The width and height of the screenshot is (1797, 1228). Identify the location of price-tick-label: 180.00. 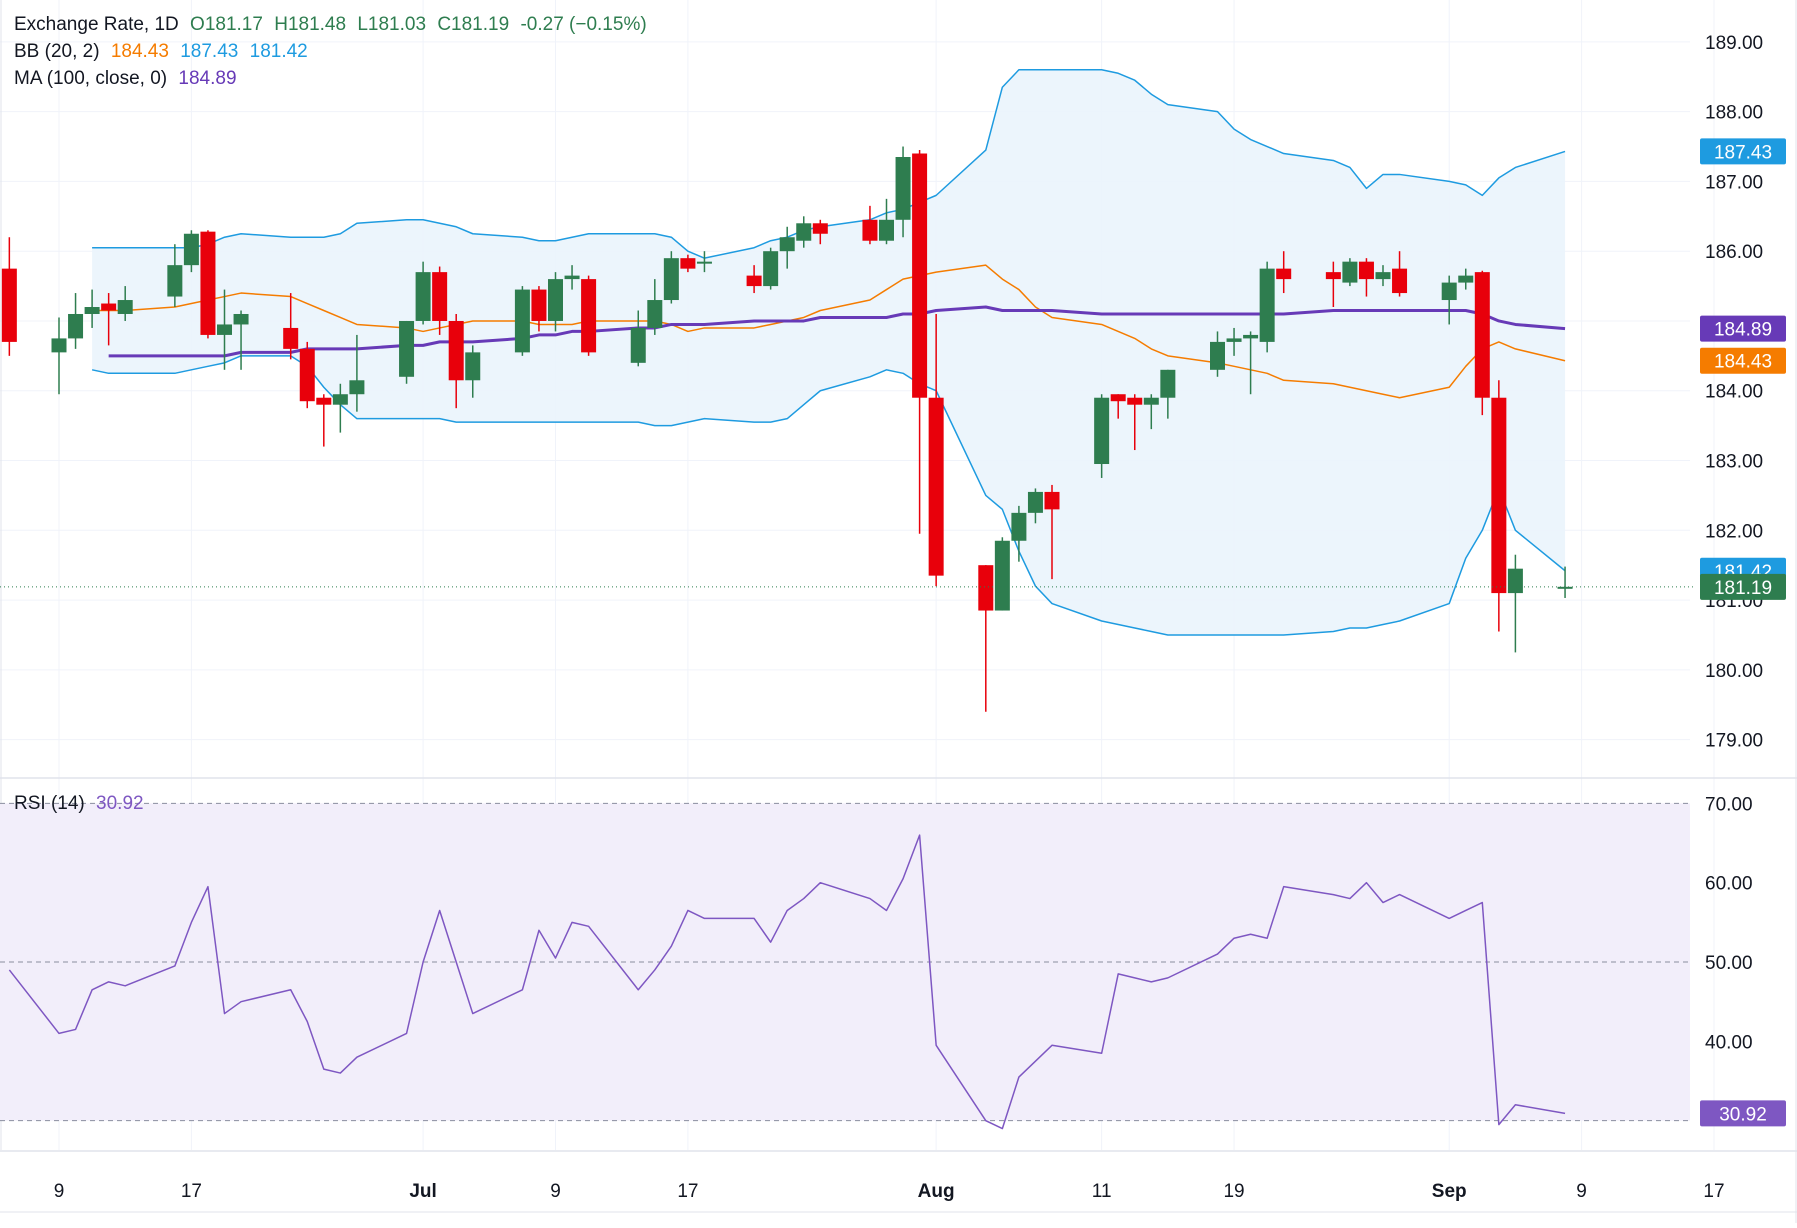
(1734, 671).